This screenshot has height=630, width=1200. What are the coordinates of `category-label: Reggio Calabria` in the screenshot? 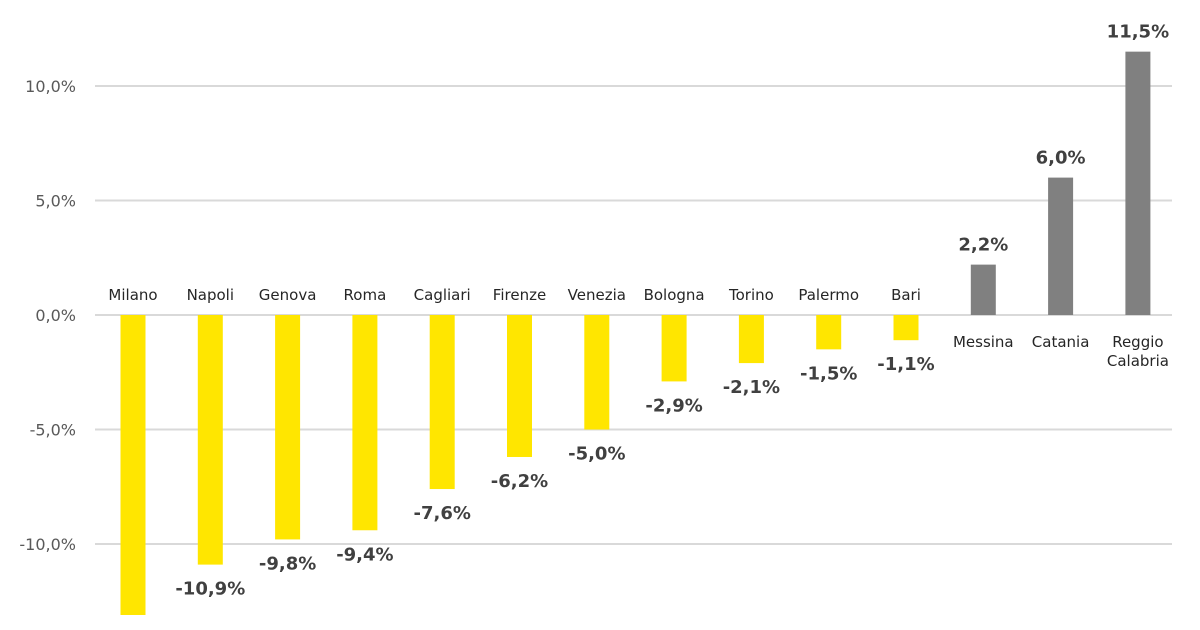 It's located at (1138, 351).